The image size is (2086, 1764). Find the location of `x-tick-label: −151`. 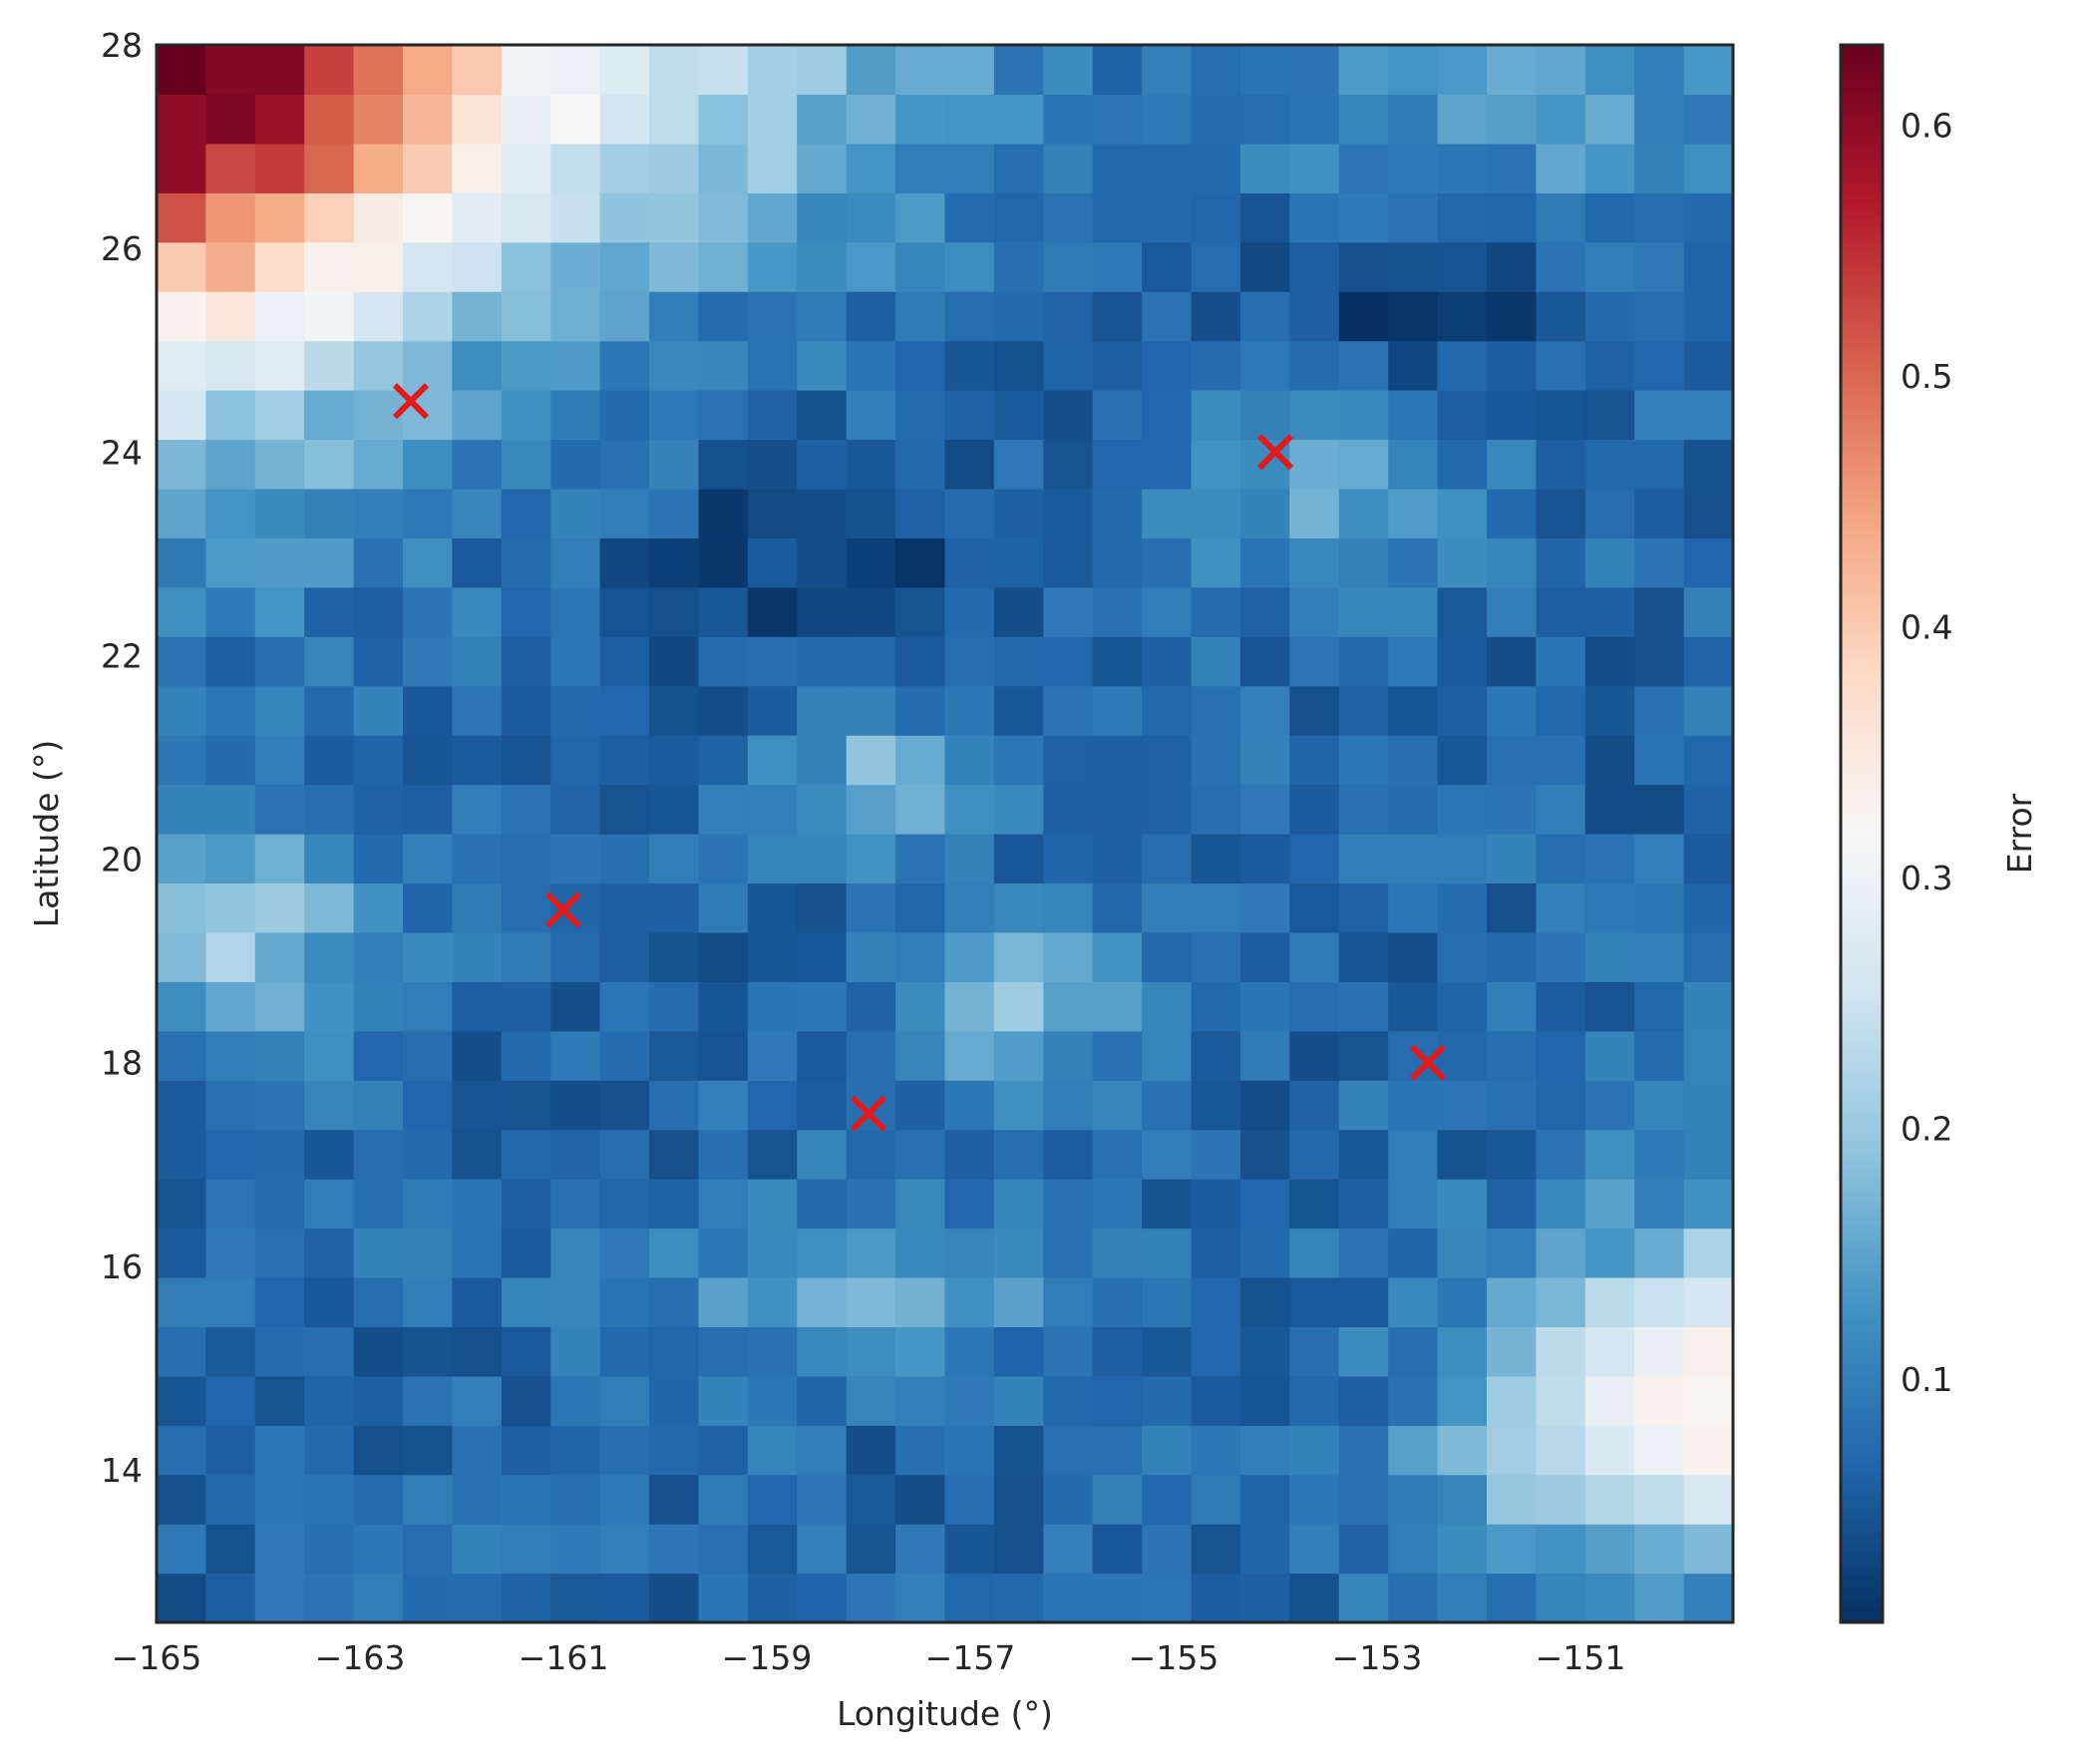

x-tick-label: −151 is located at coordinates (1581, 1657).